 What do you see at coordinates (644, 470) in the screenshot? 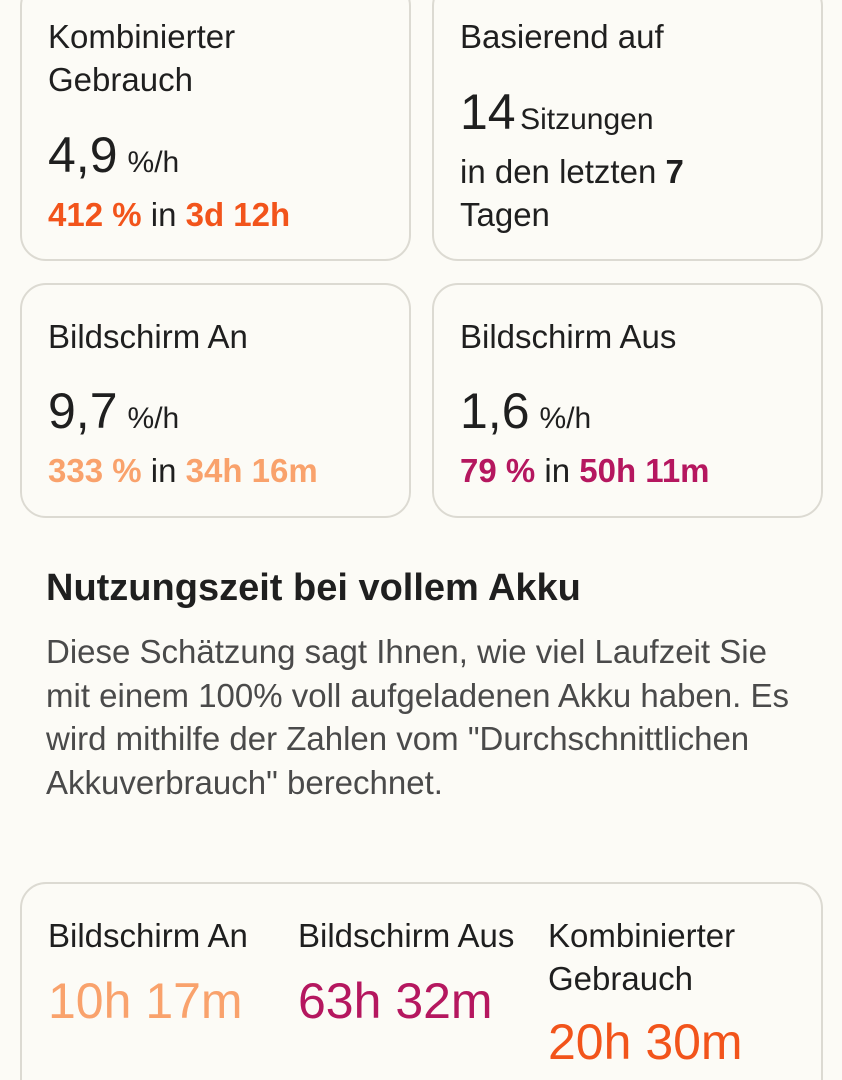
I see `screen-off-duration: 50h 11m` at bounding box center [644, 470].